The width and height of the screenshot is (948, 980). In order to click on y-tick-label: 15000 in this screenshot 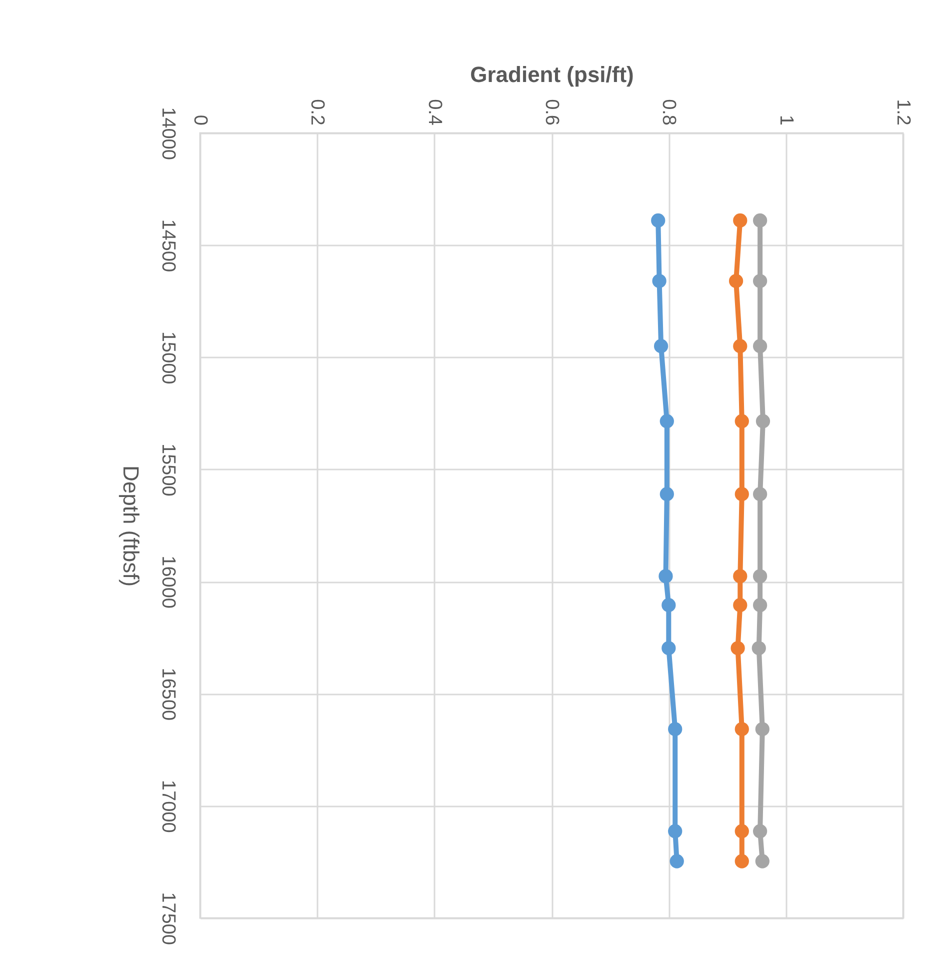, I will do `click(168, 357)`.